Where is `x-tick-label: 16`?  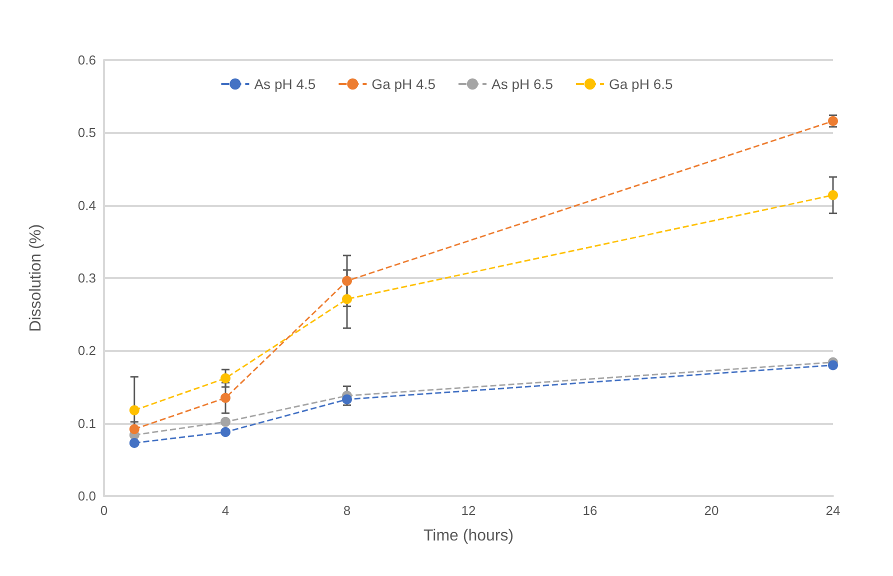
x-tick-label: 16 is located at coordinates (590, 510).